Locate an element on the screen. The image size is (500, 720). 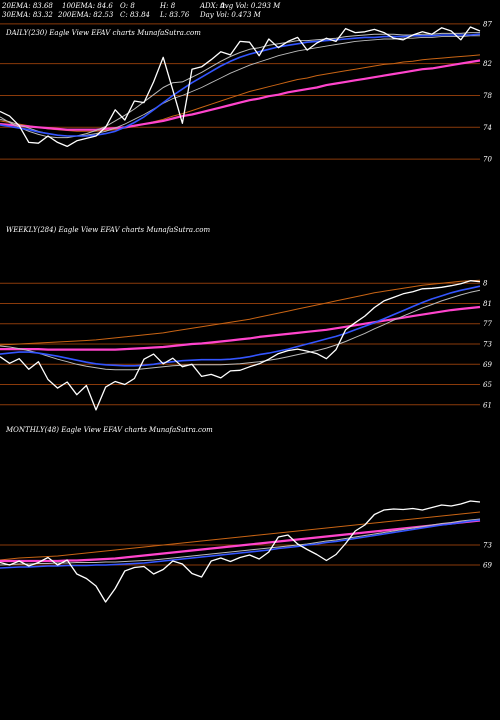
daily-level-label: 74 is located at coordinates (487, 128).